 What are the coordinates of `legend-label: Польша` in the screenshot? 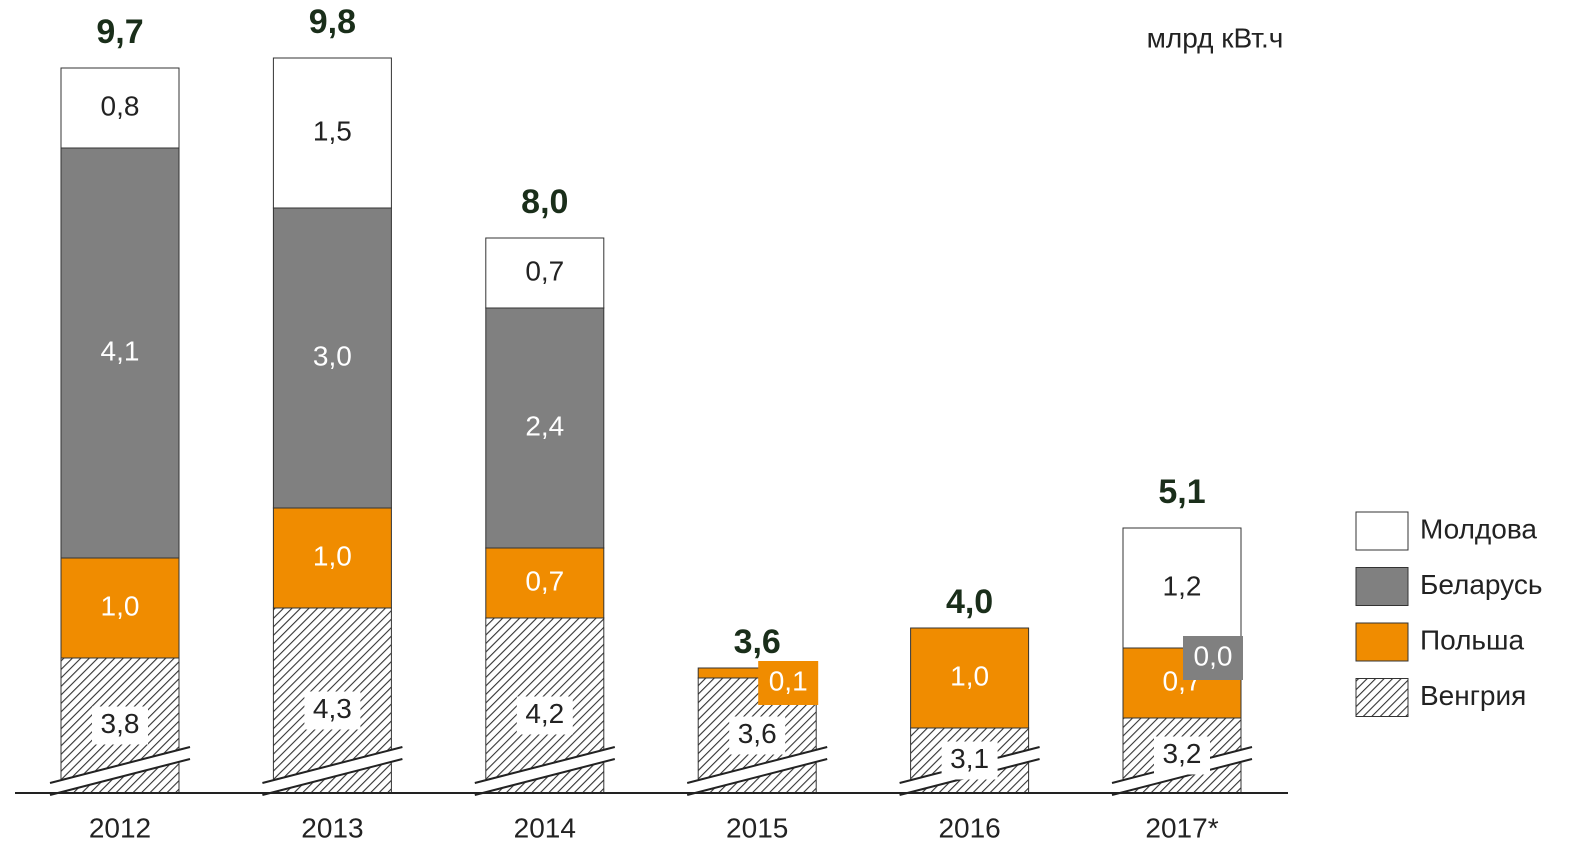 It's located at (1472, 639).